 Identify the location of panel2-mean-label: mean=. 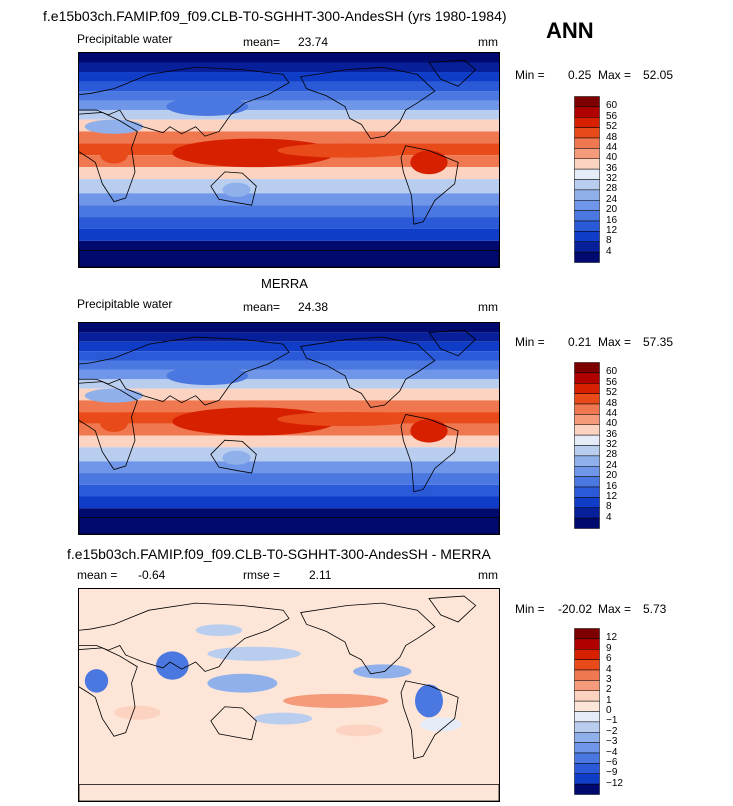
(262, 307).